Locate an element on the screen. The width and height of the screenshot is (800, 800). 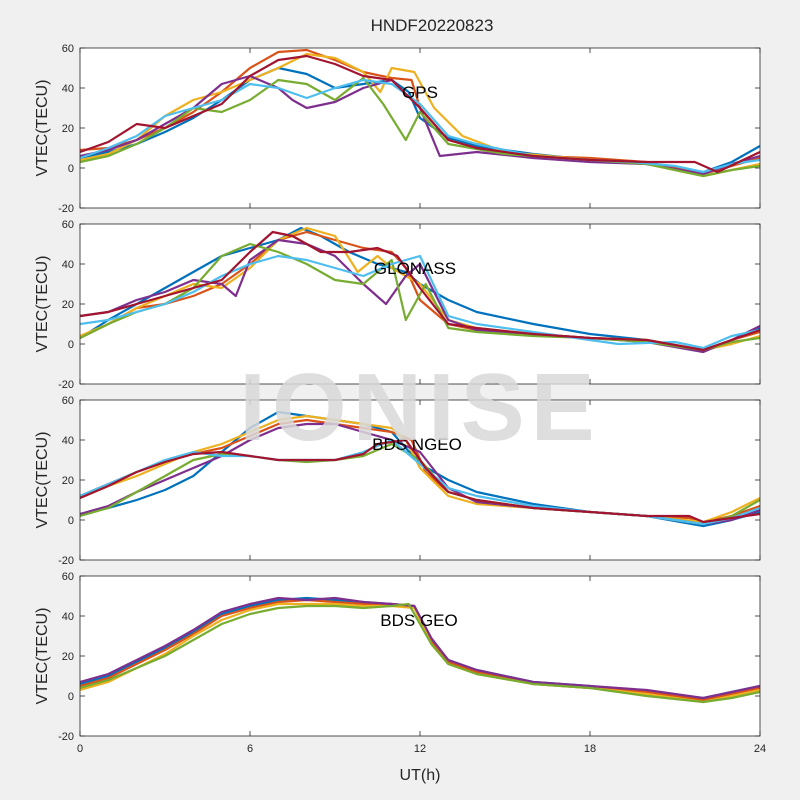
panel-annotation: BDS NGEO is located at coordinates (417, 444).